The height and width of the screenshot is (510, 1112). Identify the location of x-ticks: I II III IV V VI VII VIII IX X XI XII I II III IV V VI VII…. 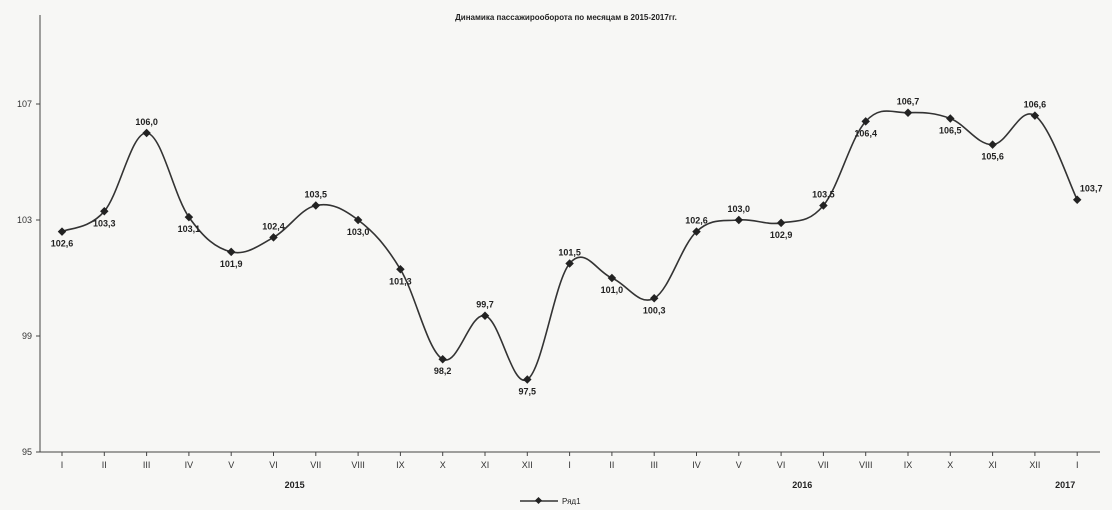
(570, 461).